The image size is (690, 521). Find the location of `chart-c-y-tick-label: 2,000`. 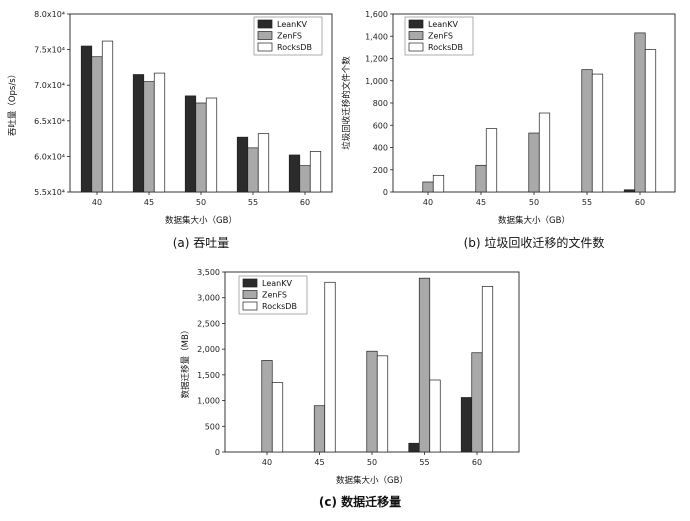

chart-c-y-tick-label: 2,000 is located at coordinates (208, 349).